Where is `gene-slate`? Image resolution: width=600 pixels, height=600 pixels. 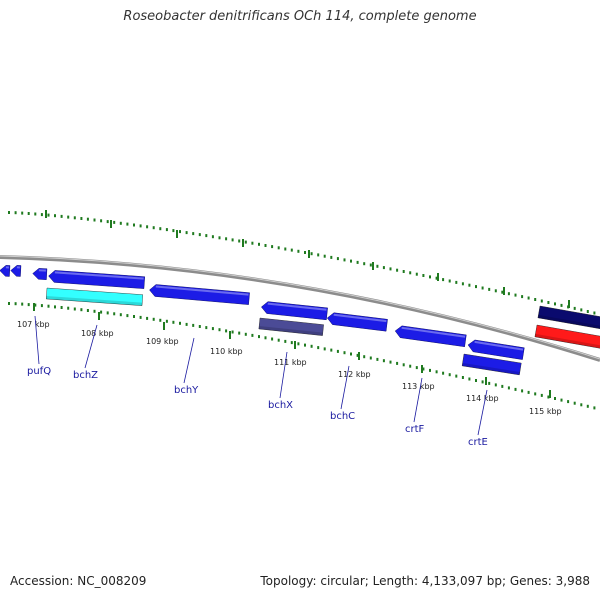 gene-slate is located at coordinates (291, 326).